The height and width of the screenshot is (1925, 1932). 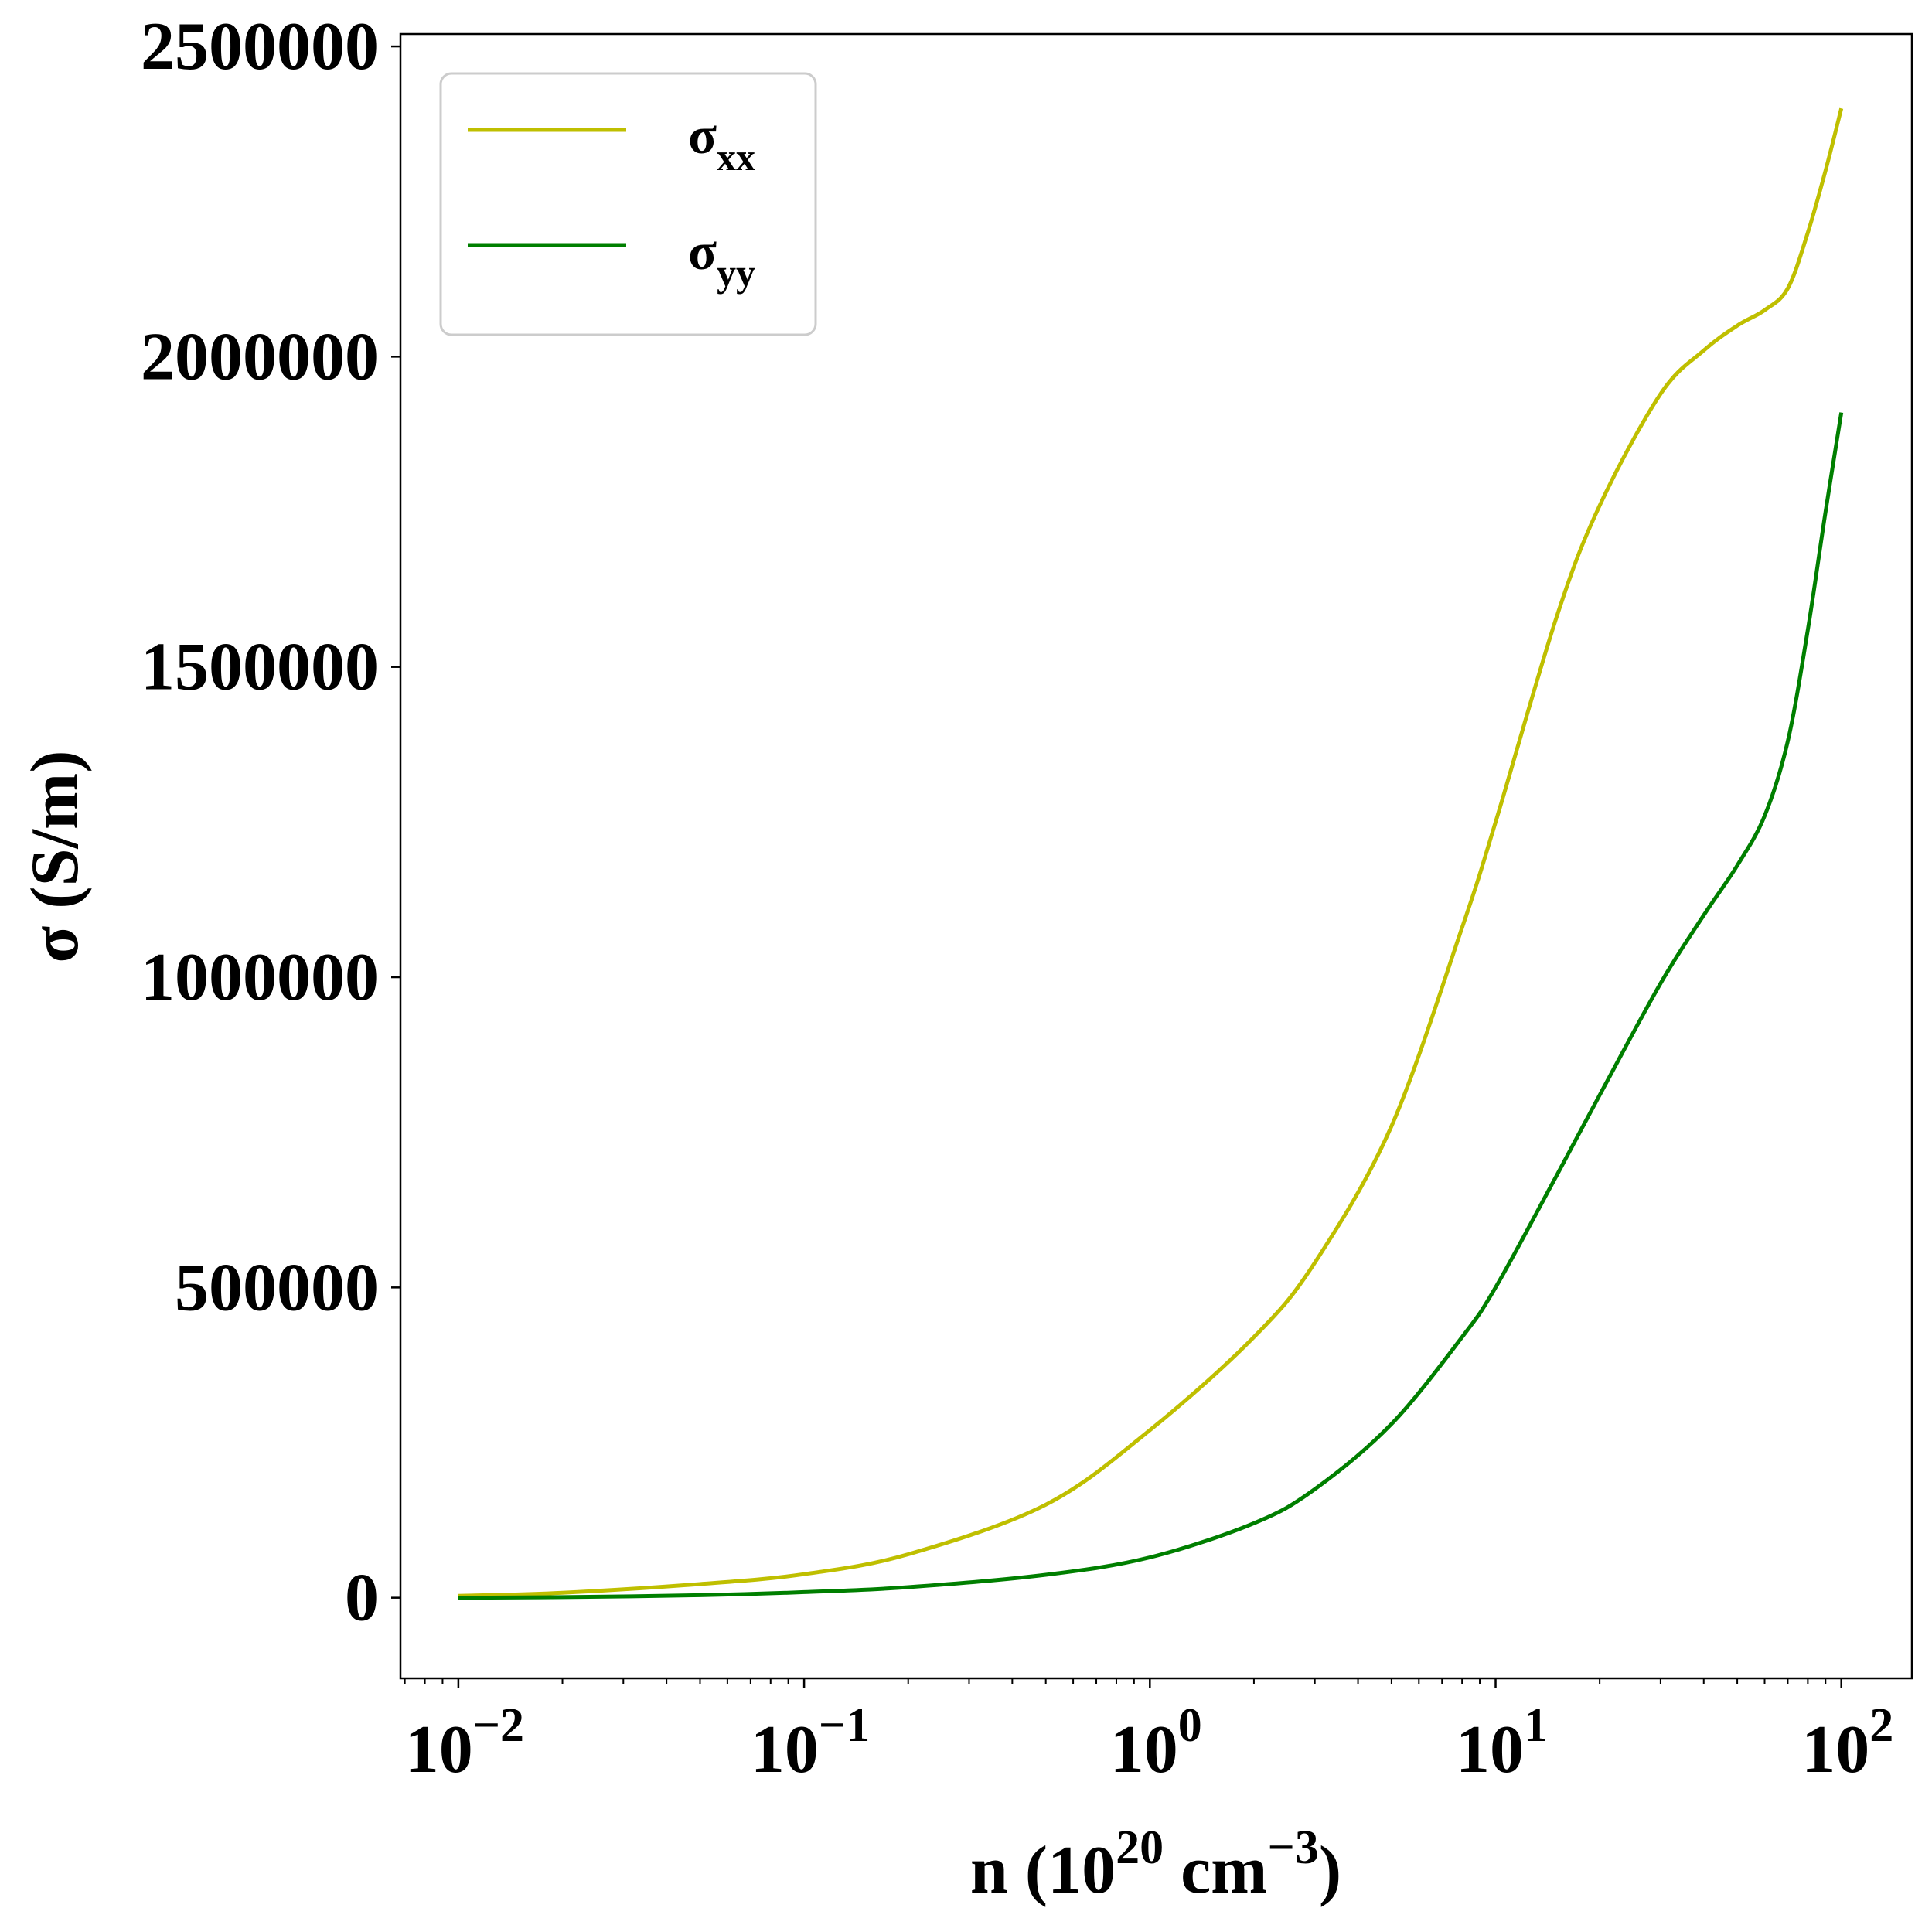 What do you see at coordinates (1292, 1847) in the screenshot?
I see `x-axis-label-exp2: −3` at bounding box center [1292, 1847].